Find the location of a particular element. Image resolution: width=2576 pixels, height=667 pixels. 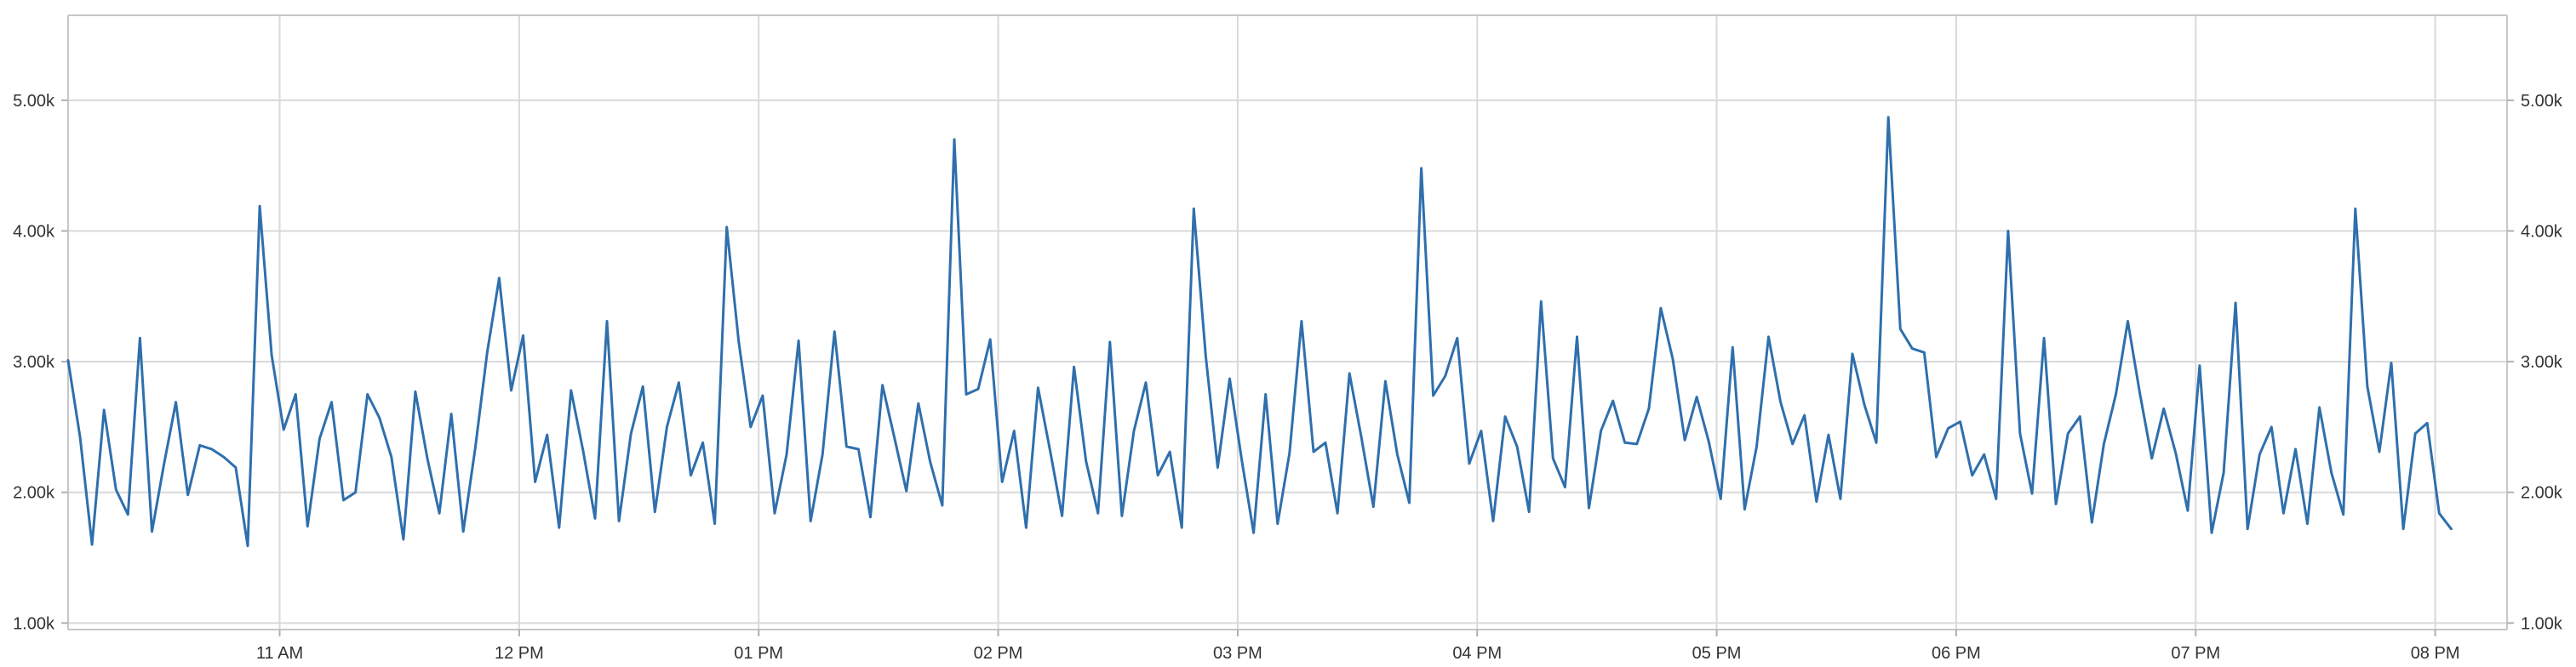

y-tick-label-right: 2.00k is located at coordinates (2542, 493).